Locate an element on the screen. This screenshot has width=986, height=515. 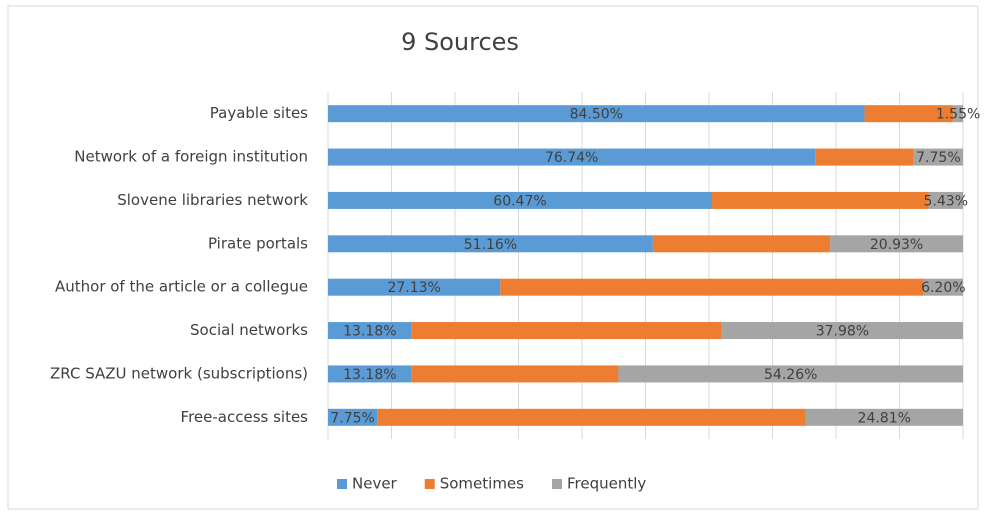
y-tick-label: Social networks is located at coordinates (249, 330).